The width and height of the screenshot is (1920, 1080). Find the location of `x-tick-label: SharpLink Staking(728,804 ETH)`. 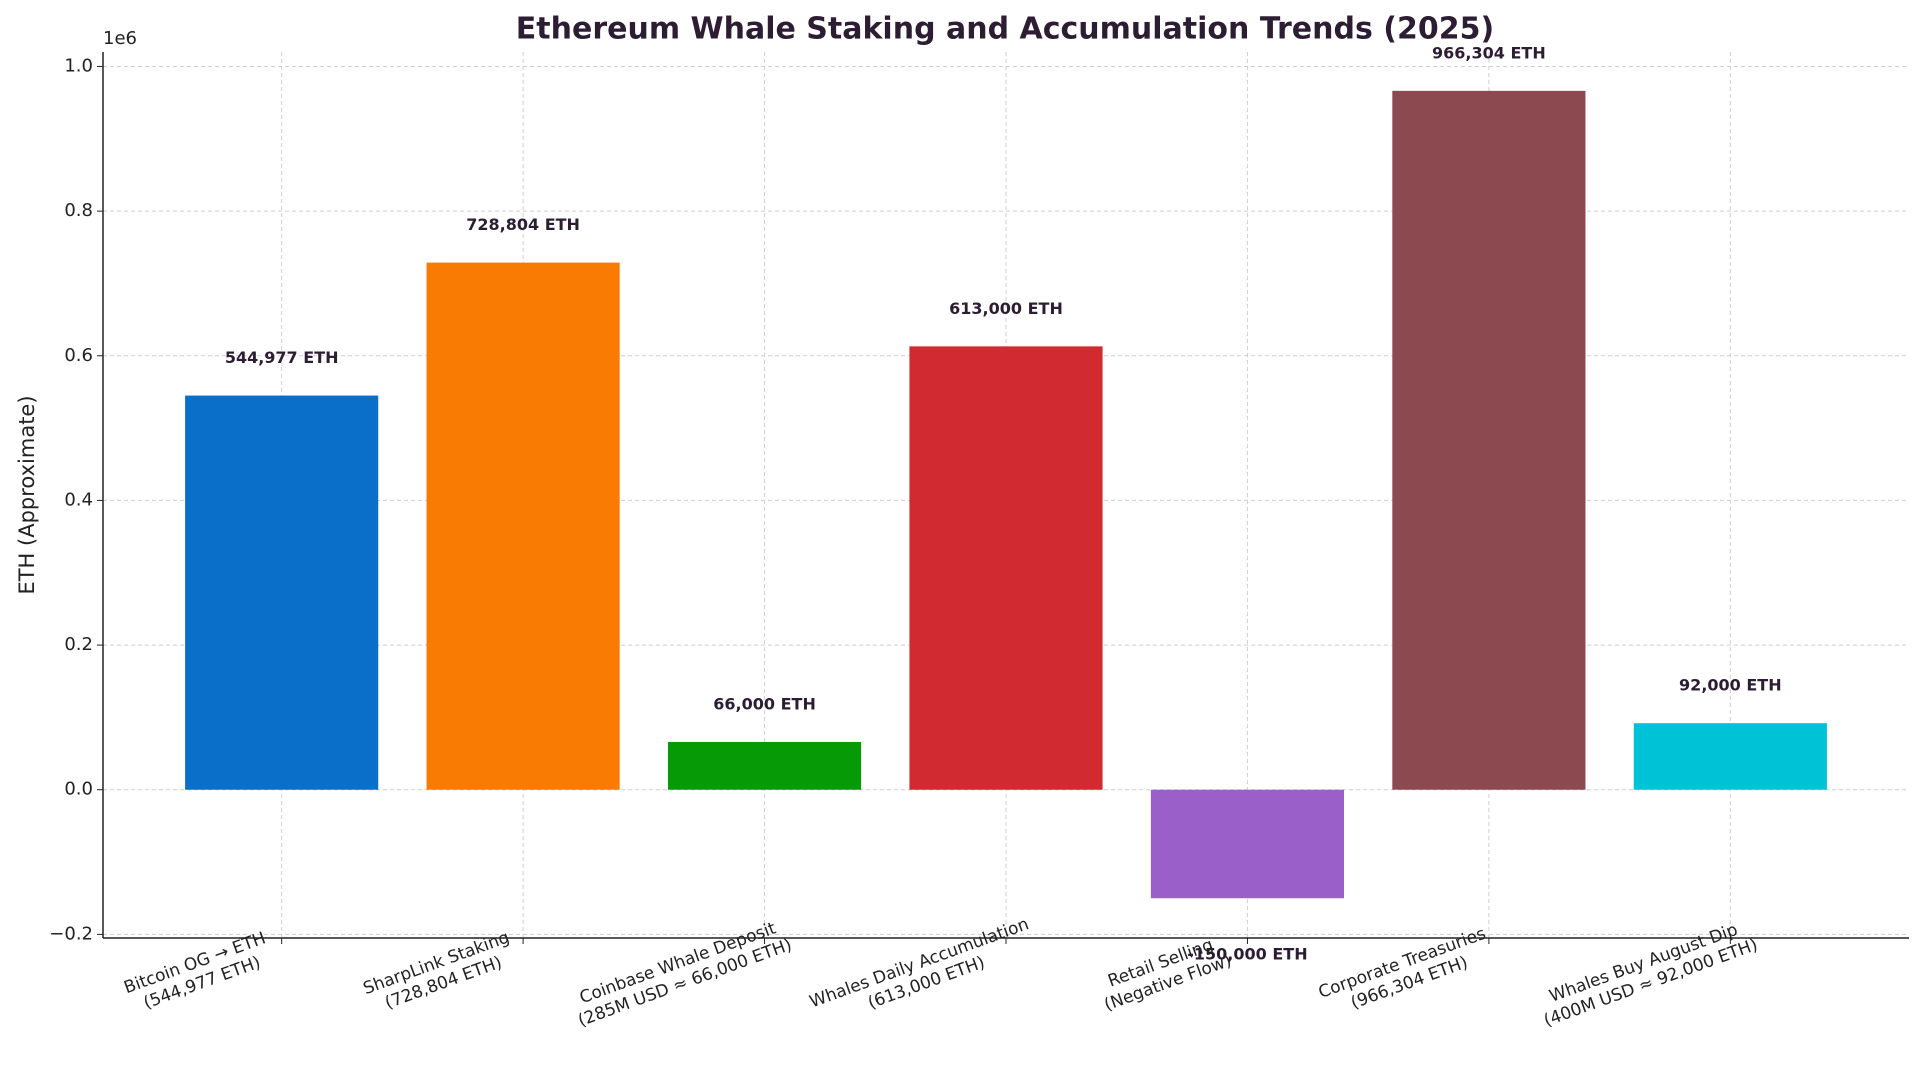

x-tick-label: SharpLink Staking(728,804 ETH) is located at coordinates (440, 973).